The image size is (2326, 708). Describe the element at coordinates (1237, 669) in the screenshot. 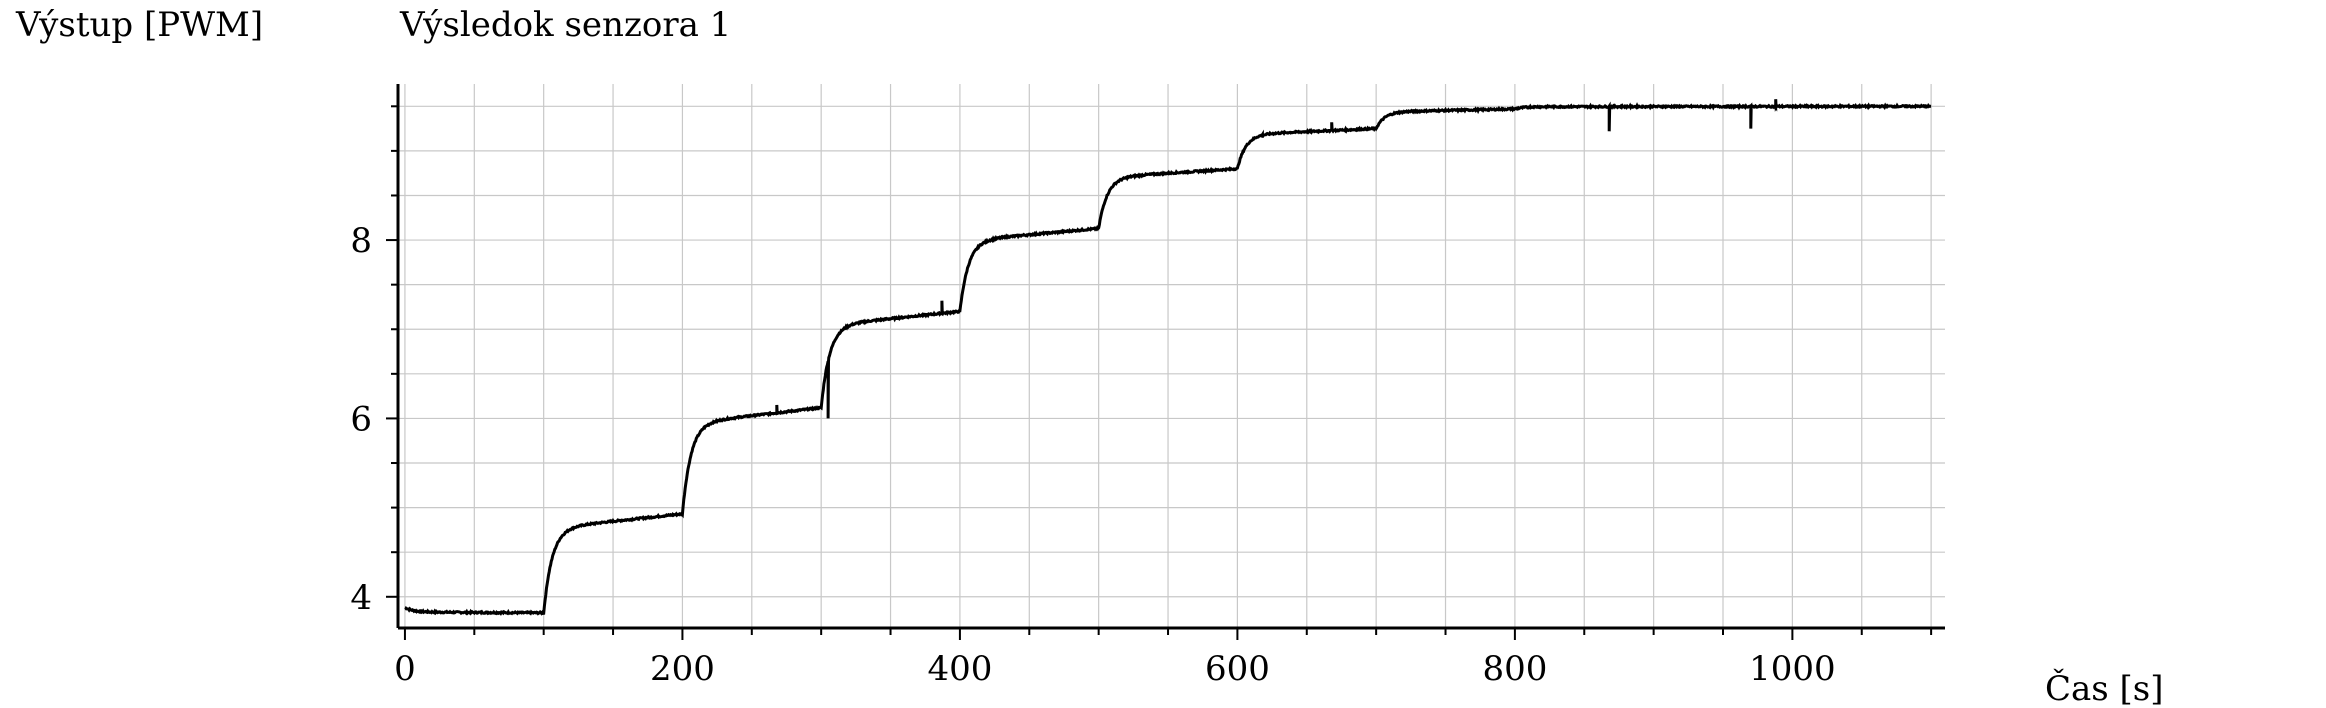

I see `x-tick-label: 600` at that location.